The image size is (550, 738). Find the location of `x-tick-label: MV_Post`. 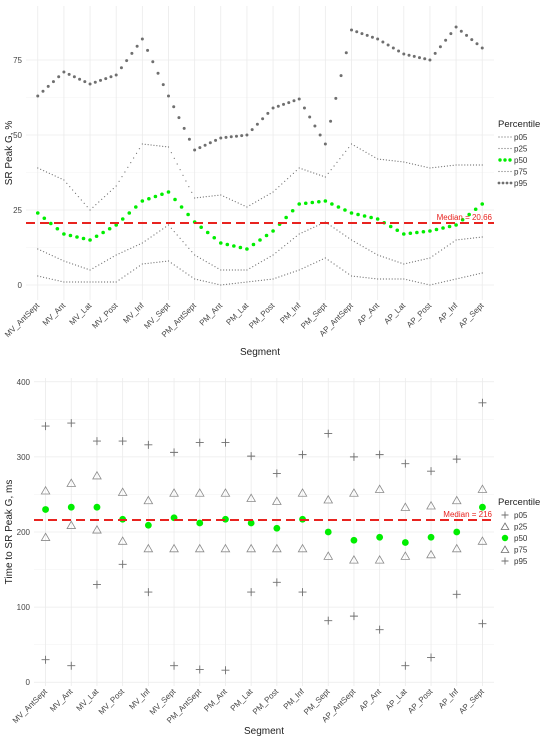

x-tick-label: MV_Post is located at coordinates (112, 702).